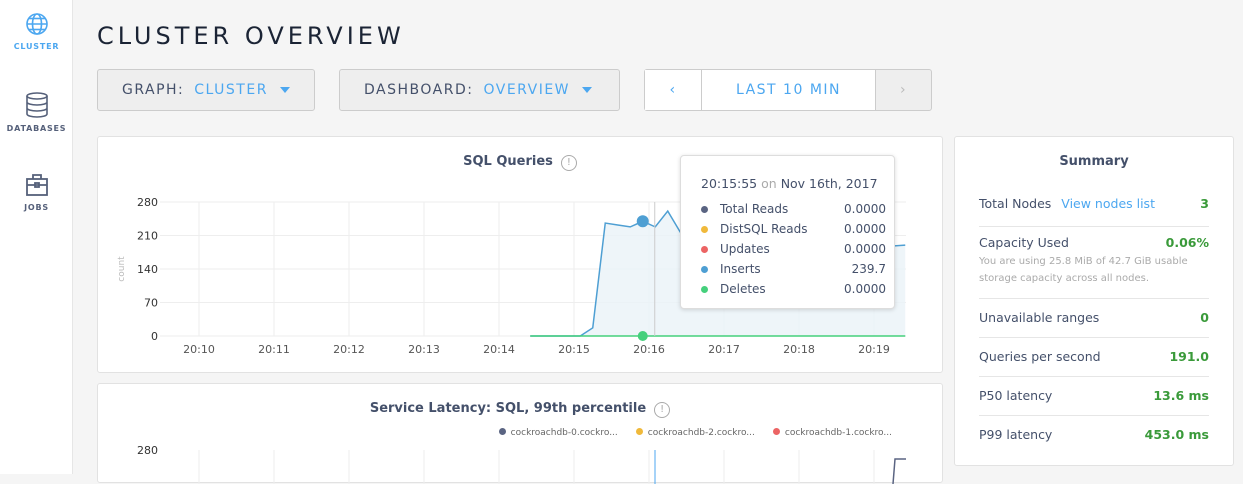  What do you see at coordinates (521, 464) in the screenshot?
I see `service-latency-chart: 280` at bounding box center [521, 464].